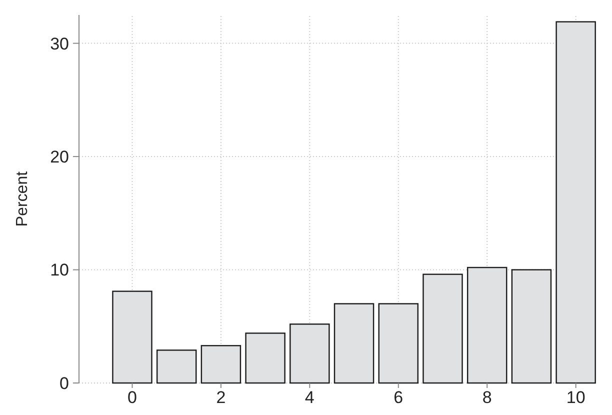  I want to click on y-tick-label: 0, so click(64, 383).